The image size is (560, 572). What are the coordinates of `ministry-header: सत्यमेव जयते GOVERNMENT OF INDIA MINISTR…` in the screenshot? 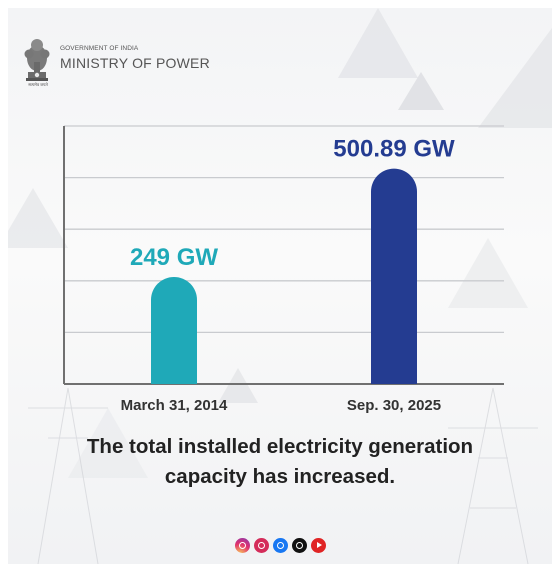 It's located at (152, 62).